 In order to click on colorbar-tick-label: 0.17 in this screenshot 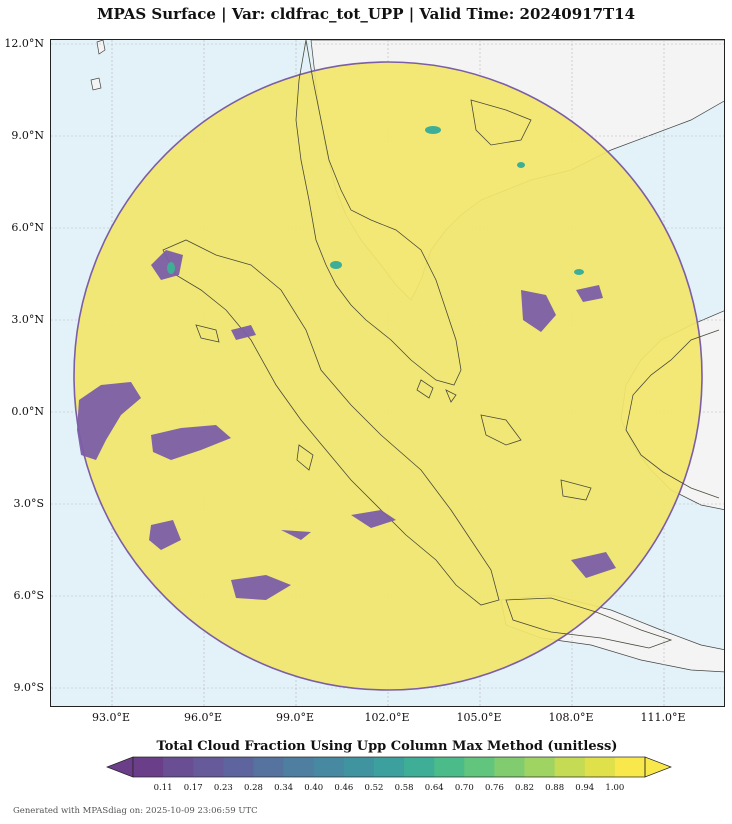, I will do `click(193, 788)`.